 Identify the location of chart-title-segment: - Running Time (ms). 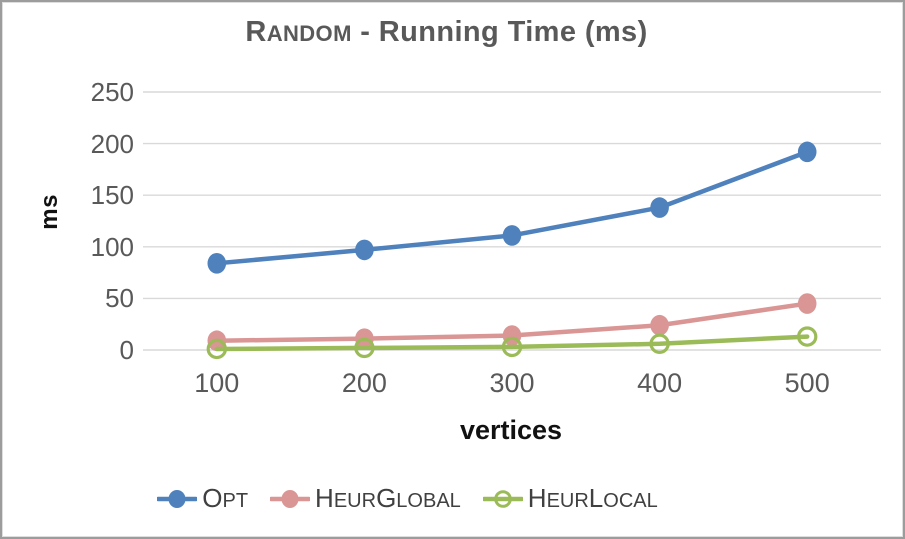
(499, 32).